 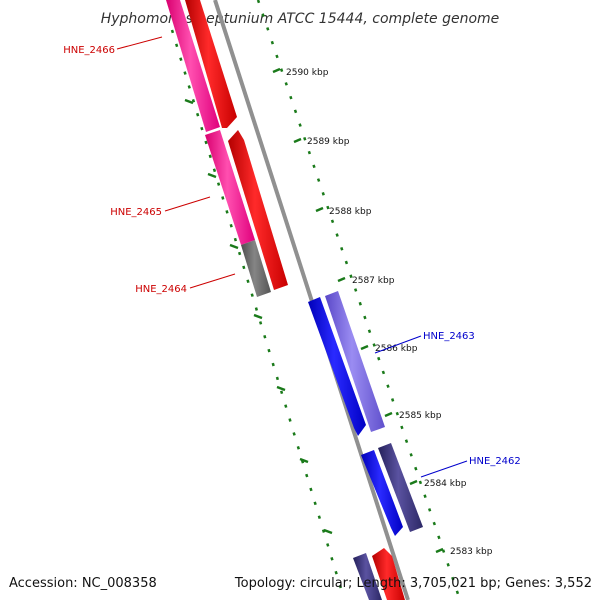 What do you see at coordinates (420, 416) in the screenshot?
I see `scale-label: 2585 kbp` at bounding box center [420, 416].